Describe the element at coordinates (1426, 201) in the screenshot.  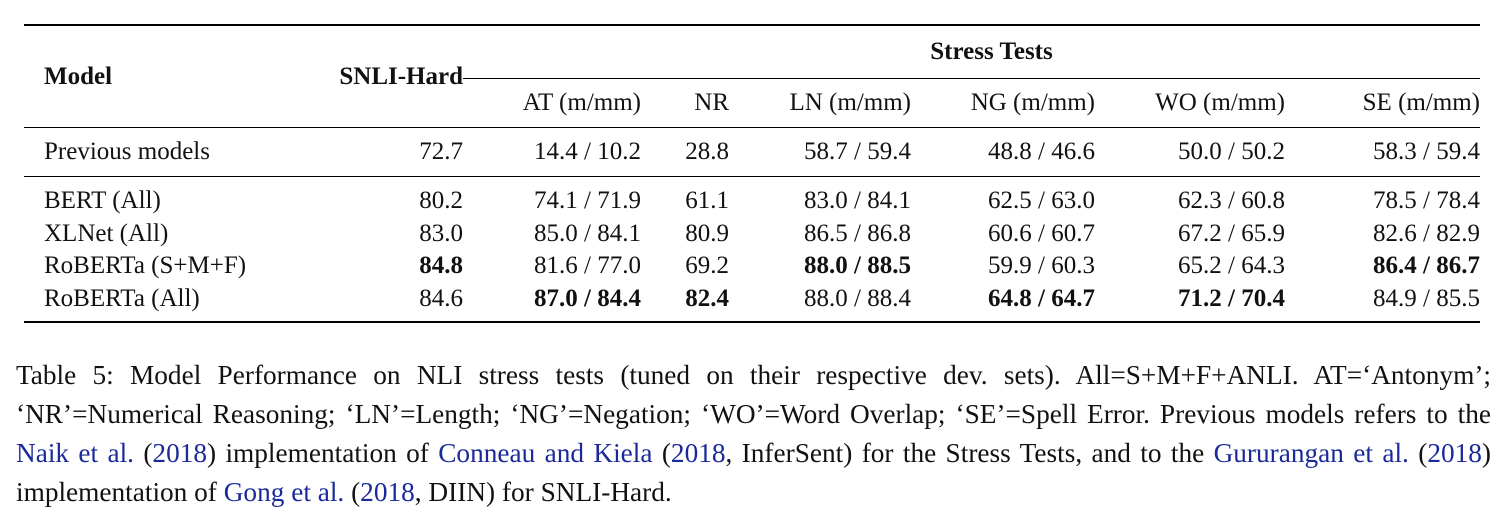
I see `cell-se: 78.5 / 78.4` at that location.